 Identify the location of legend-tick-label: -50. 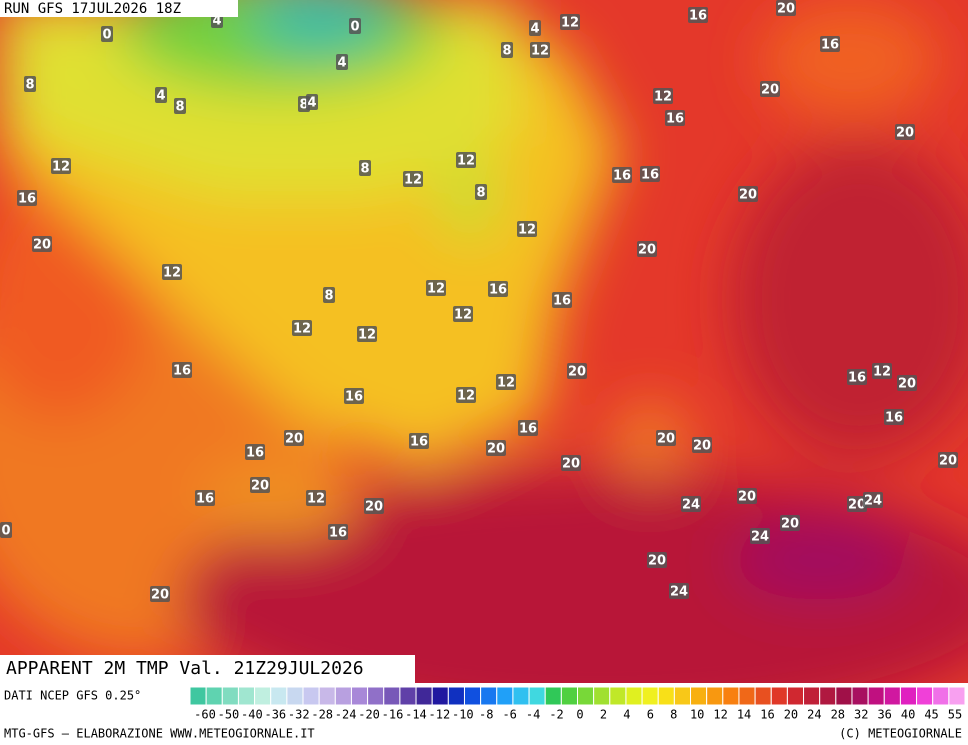
(229, 715).